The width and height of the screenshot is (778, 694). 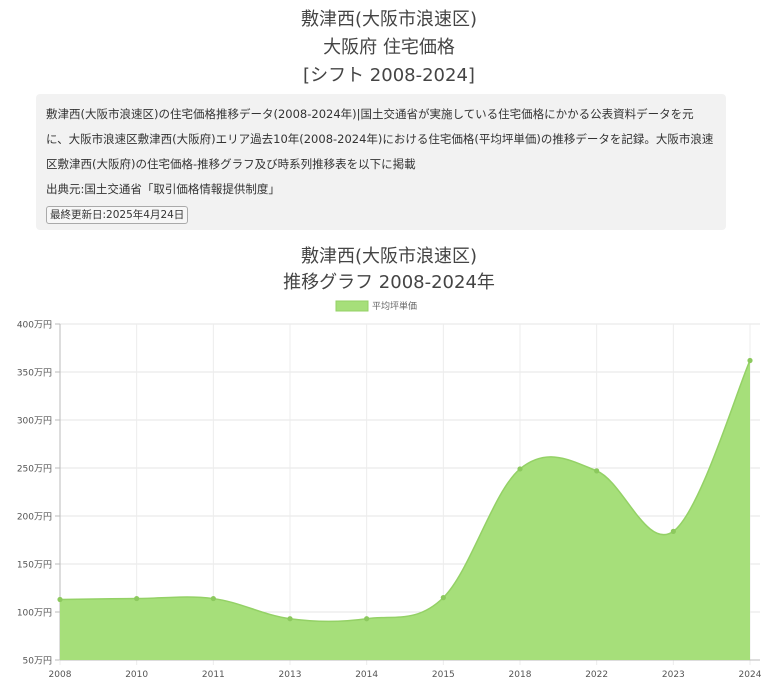 I want to click on x-tick-label: 2008, so click(x=60, y=675).